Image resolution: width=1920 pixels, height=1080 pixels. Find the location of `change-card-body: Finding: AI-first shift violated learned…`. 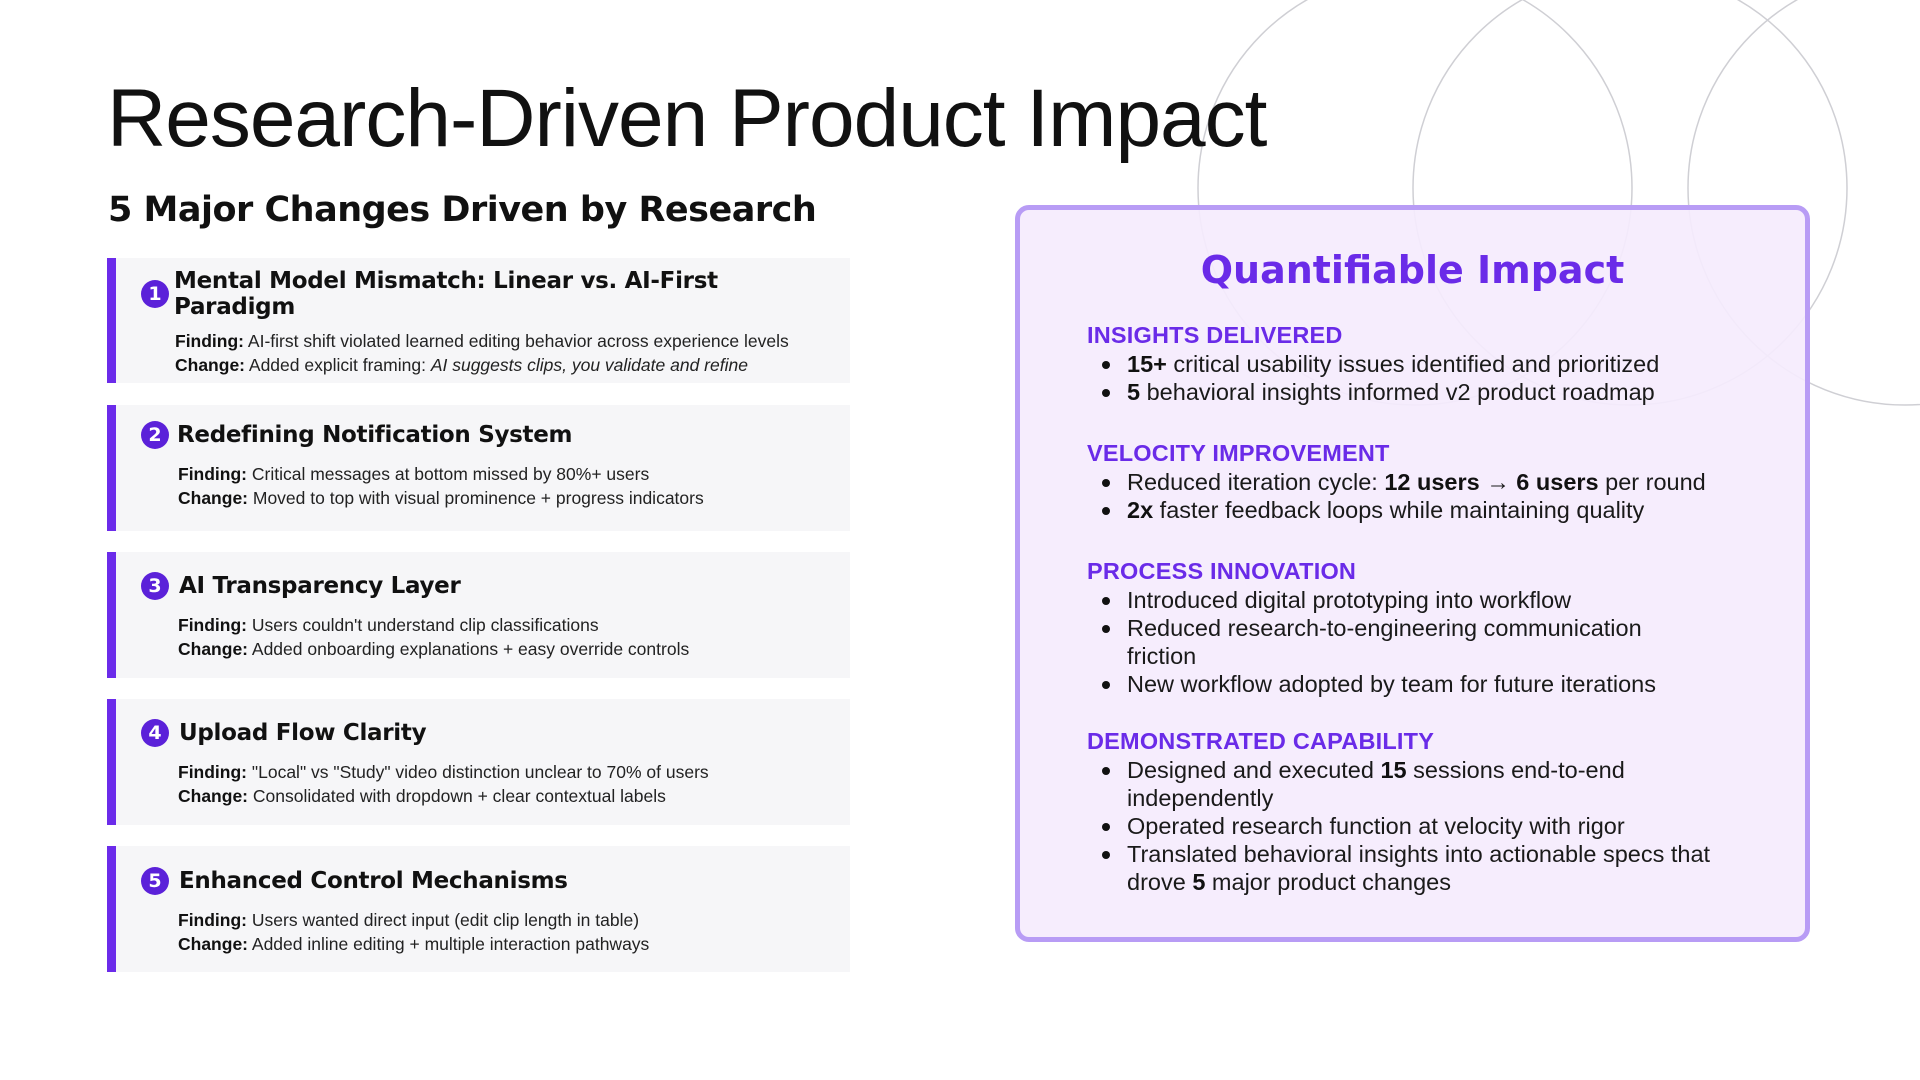

change-card-body: Finding: AI-first shift violated learned… is located at coordinates (502, 353).